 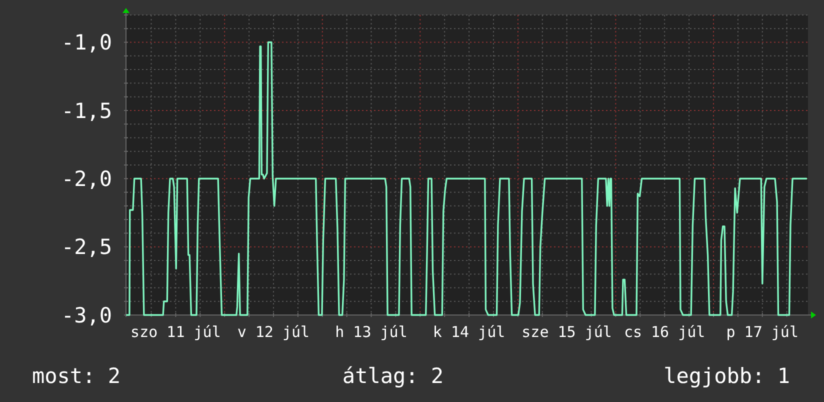 I want to click on x-tick-label: k 14 júl, so click(x=469, y=332).